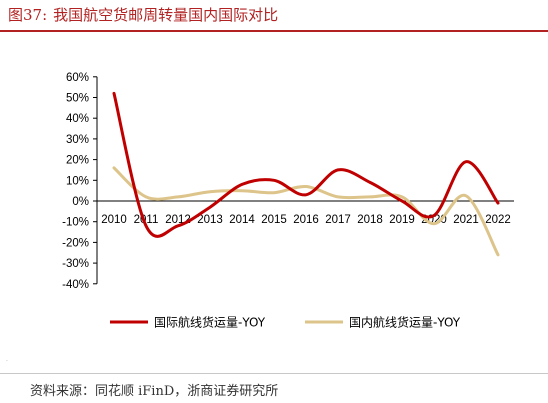 This screenshot has width=548, height=403. What do you see at coordinates (210, 322) in the screenshot?
I see `legend-label: 国际航线货运量-YOY` at bounding box center [210, 322].